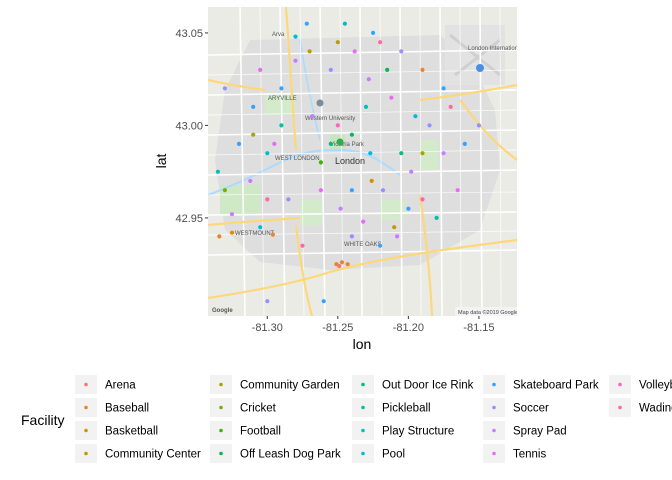 The image size is (672, 480). I want to click on legend-label: Pool, so click(393, 455).